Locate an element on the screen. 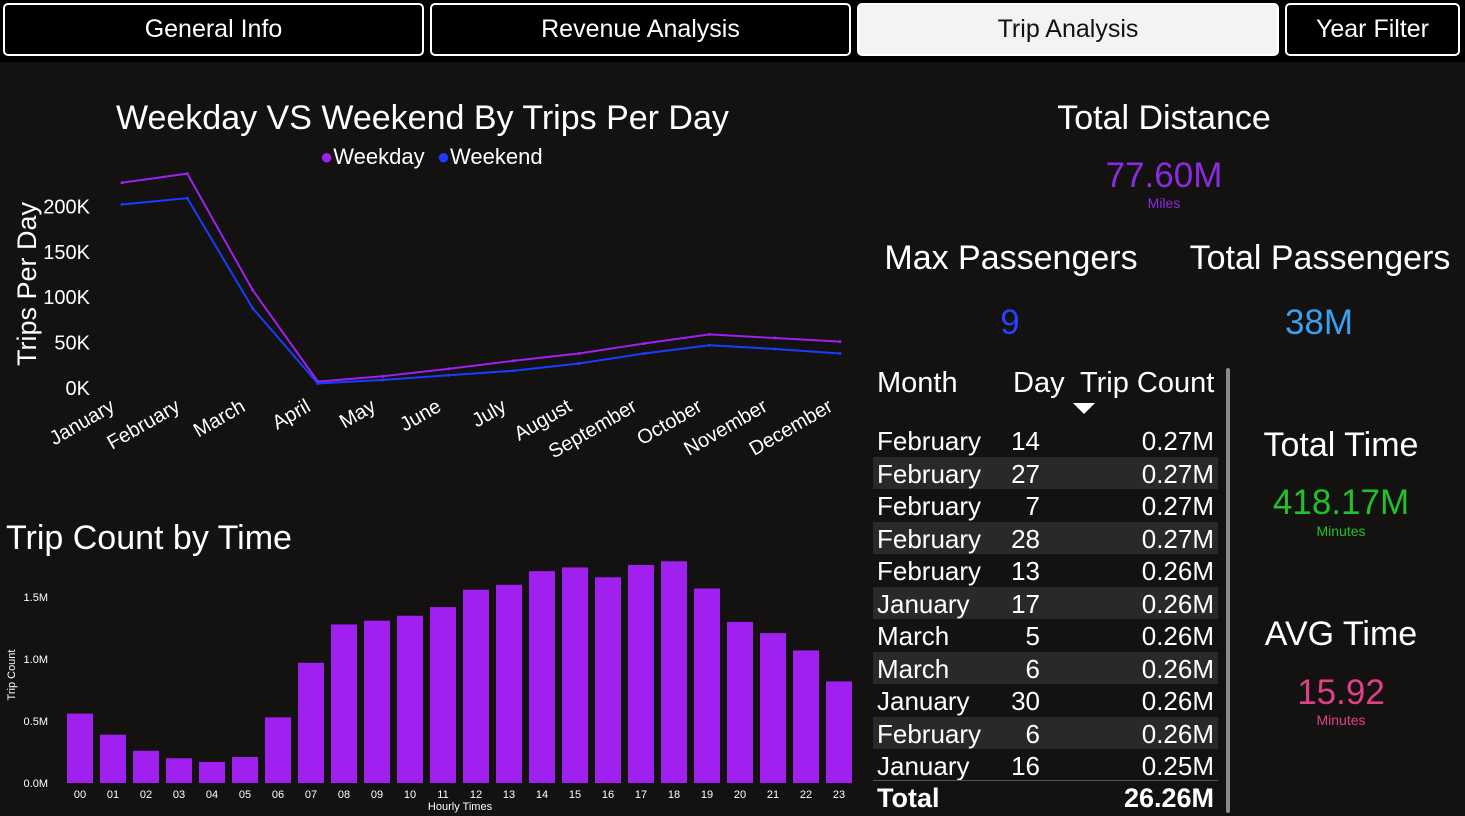  table-scrollbar is located at coordinates (1228, 590).